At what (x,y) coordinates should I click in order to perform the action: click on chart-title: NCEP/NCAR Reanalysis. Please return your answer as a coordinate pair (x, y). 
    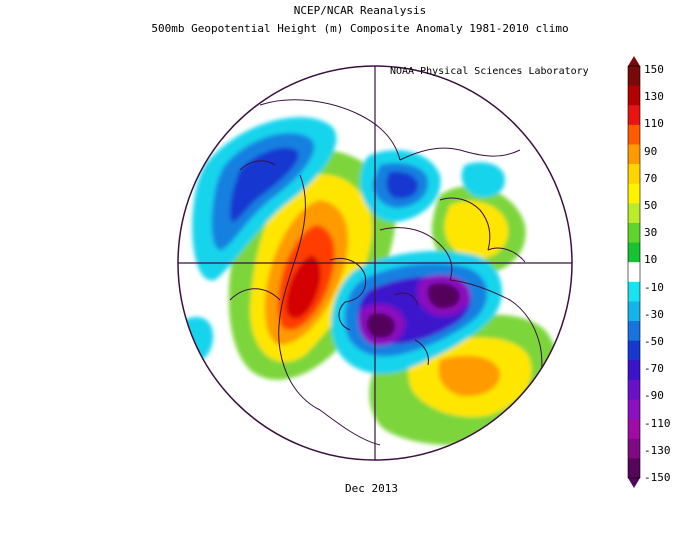
    Looking at the image, I should click on (360, 10).